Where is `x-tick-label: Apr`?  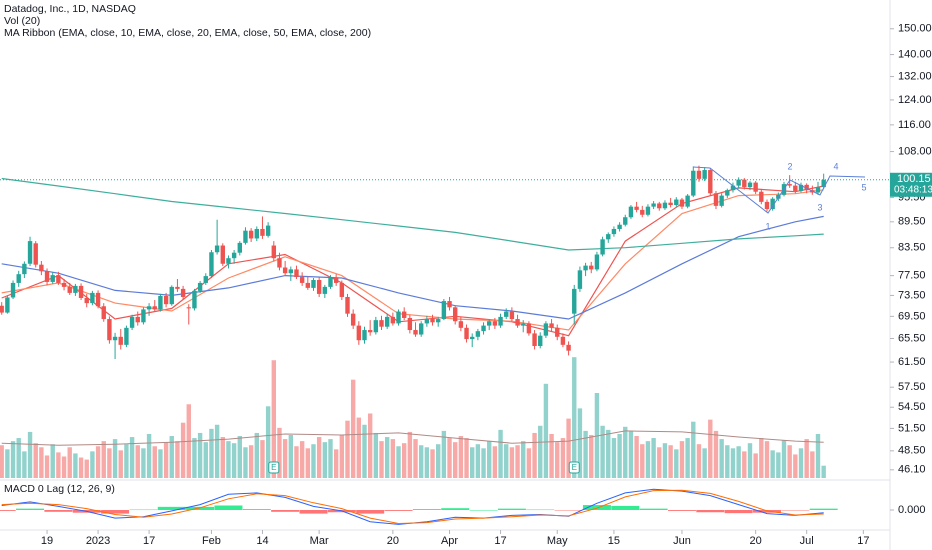 x-tick-label: Apr is located at coordinates (449, 541).